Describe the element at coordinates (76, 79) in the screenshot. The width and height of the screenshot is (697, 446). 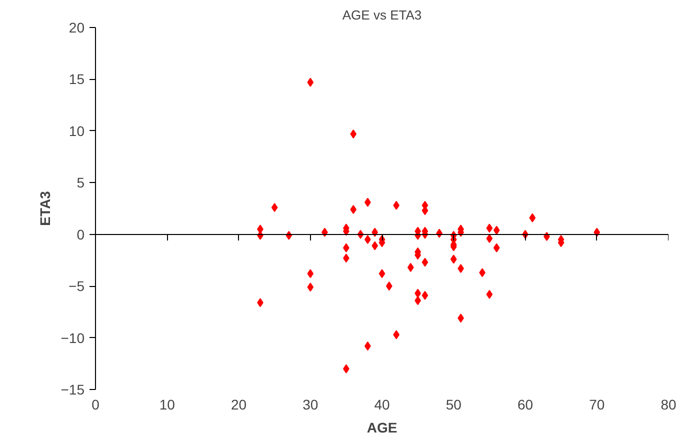
I see `y-tick-label: 15` at that location.